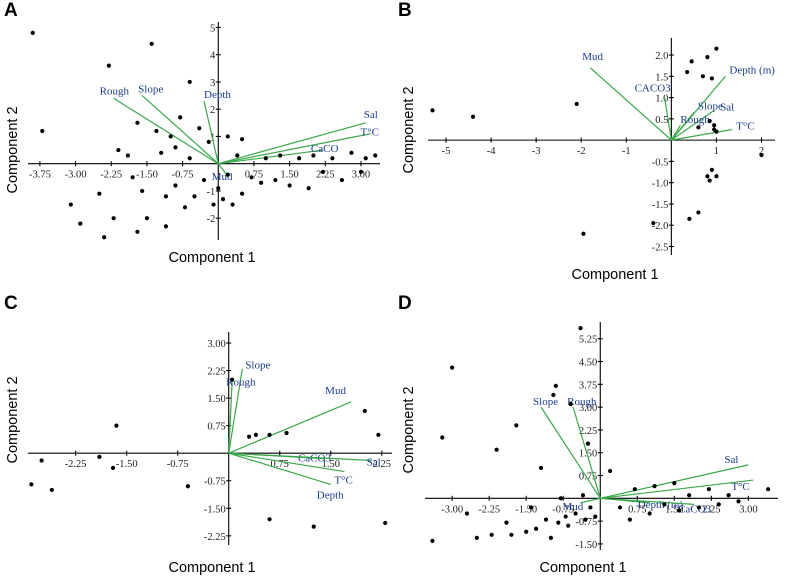 The width and height of the screenshot is (803, 577). Describe the element at coordinates (216, 399) in the screenshot. I see `y-tick-label: 1.50` at that location.